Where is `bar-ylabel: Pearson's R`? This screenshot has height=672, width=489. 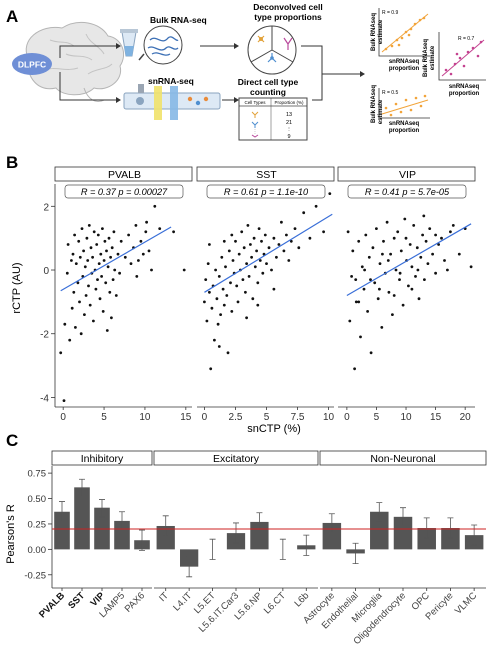 bar-ylabel: Pearson's R is located at coordinates (11, 534).